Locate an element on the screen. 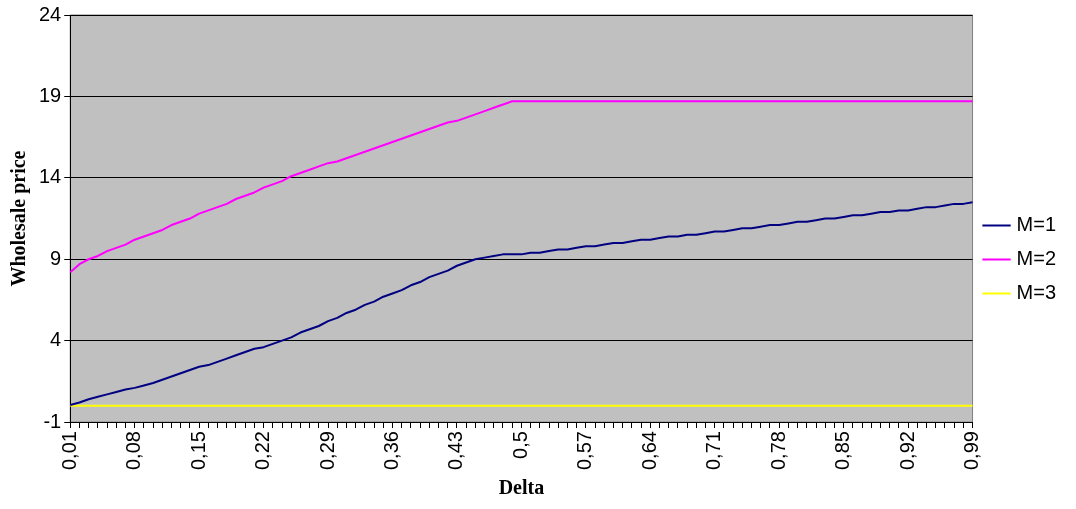  legend-label: M=1 is located at coordinates (1036, 224).